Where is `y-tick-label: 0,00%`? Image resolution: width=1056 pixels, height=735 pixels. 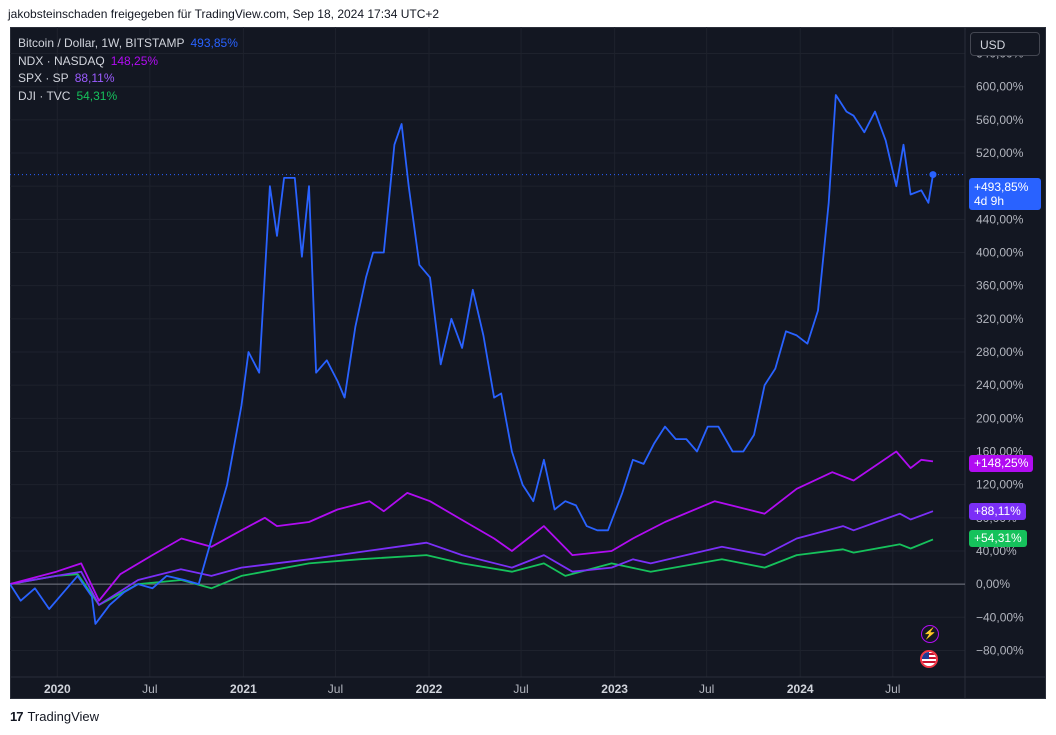 y-tick-label: 0,00% is located at coordinates (993, 584).